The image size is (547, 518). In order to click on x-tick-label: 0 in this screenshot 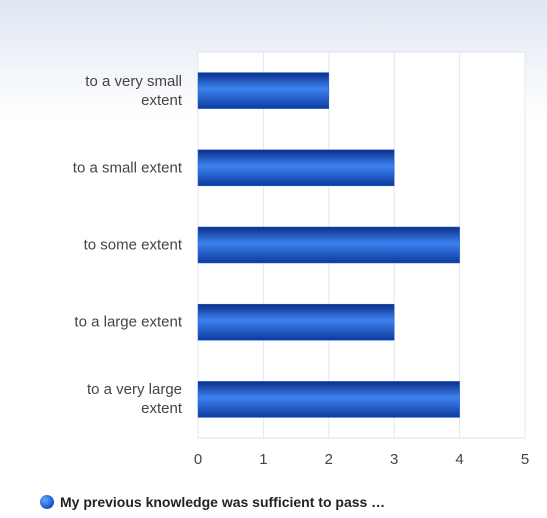, I will do `click(198, 459)`.